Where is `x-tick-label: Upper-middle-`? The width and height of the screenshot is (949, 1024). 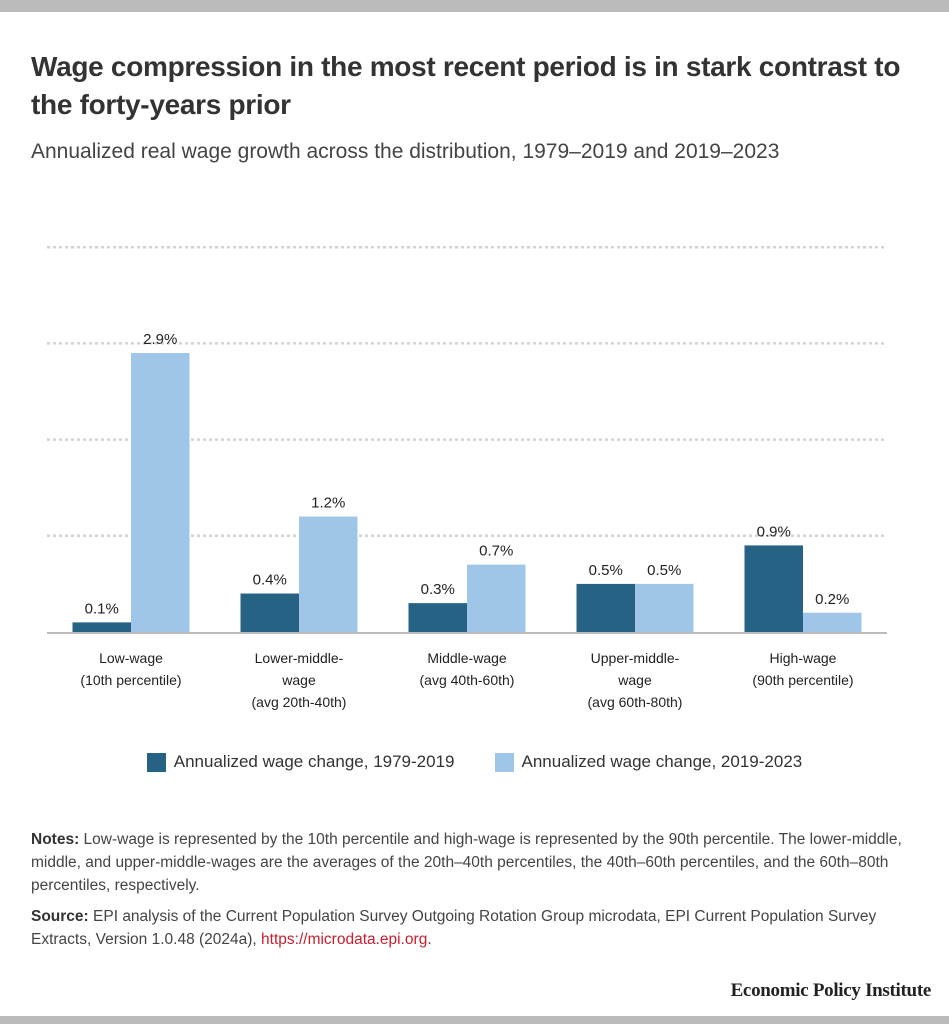
x-tick-label: Upper-middle- is located at coordinates (635, 658).